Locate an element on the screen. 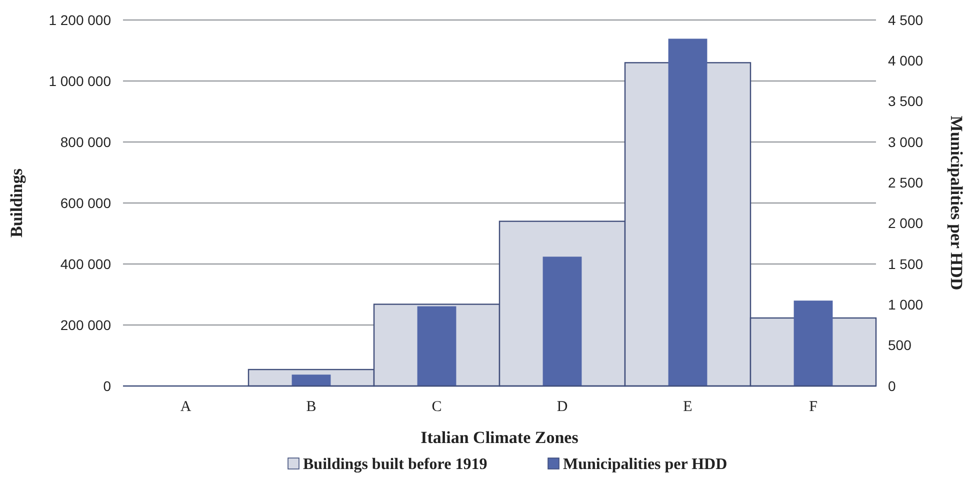 The height and width of the screenshot is (486, 971). legend-label: Municipalities per HDD is located at coordinates (645, 464).